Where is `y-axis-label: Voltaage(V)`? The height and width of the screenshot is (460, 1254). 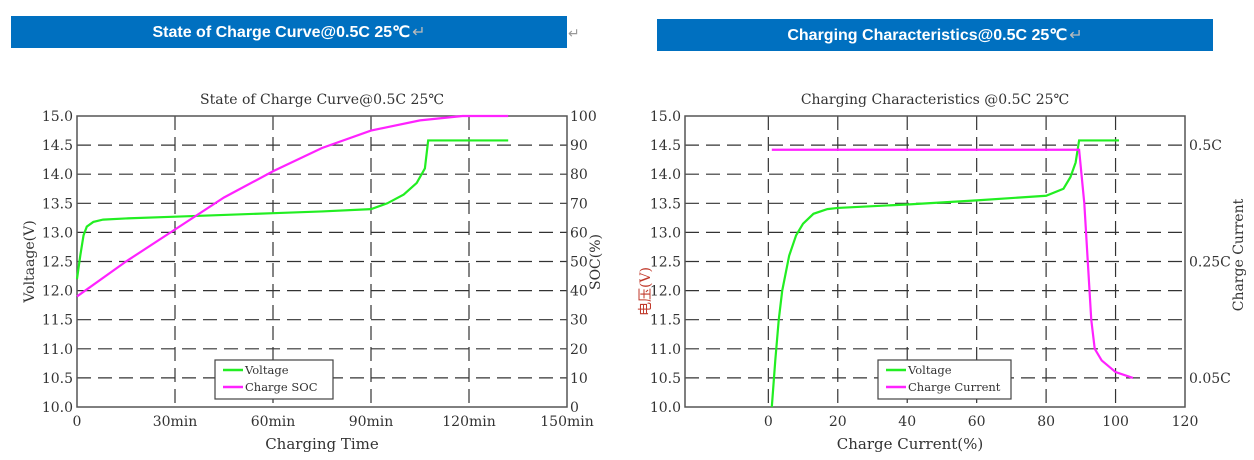
y-axis-label: Voltaage(V) is located at coordinates (30, 261).